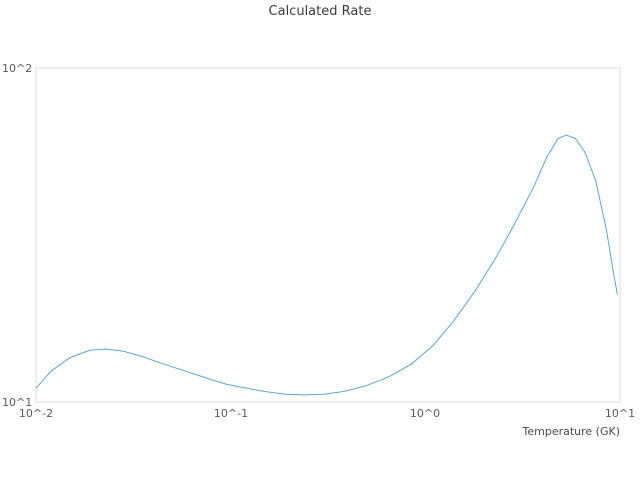 The height and width of the screenshot is (480, 640). Describe the element at coordinates (320, 11) in the screenshot. I see `chart-title: Calculated Rate` at that location.